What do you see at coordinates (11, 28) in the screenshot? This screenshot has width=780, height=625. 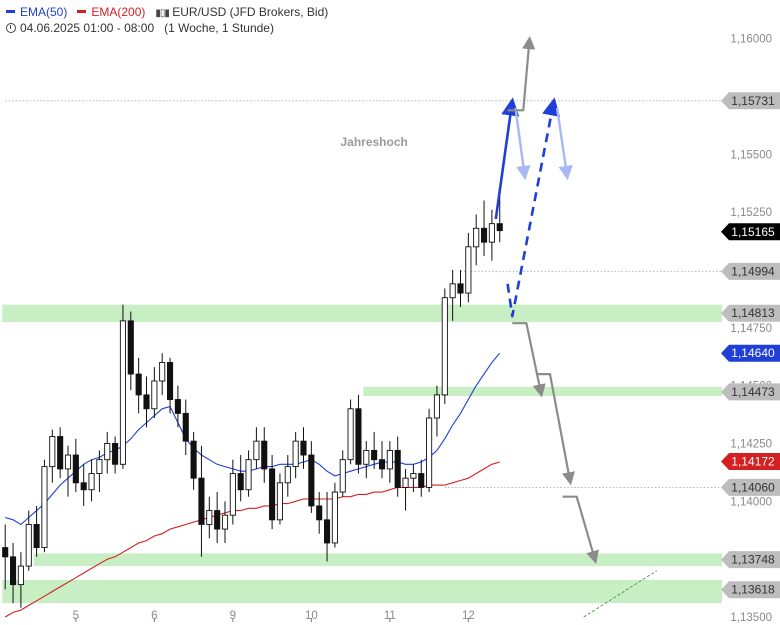 I see `clock-icon` at bounding box center [11, 28].